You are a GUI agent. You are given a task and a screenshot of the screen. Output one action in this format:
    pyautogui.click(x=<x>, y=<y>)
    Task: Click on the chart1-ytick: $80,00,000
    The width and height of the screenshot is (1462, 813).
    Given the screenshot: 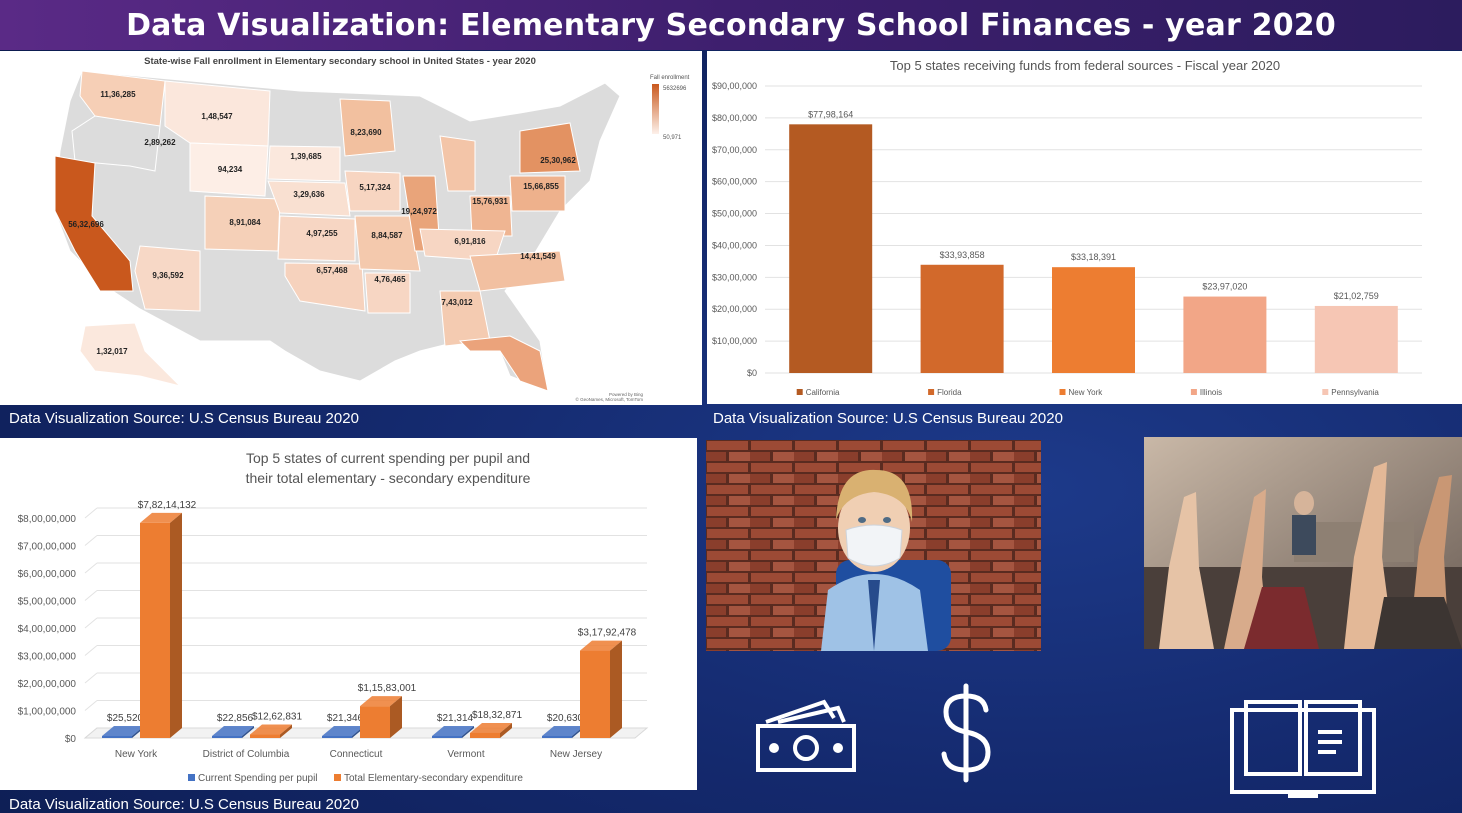 What is the action you would take?
    pyautogui.click(x=734, y=118)
    